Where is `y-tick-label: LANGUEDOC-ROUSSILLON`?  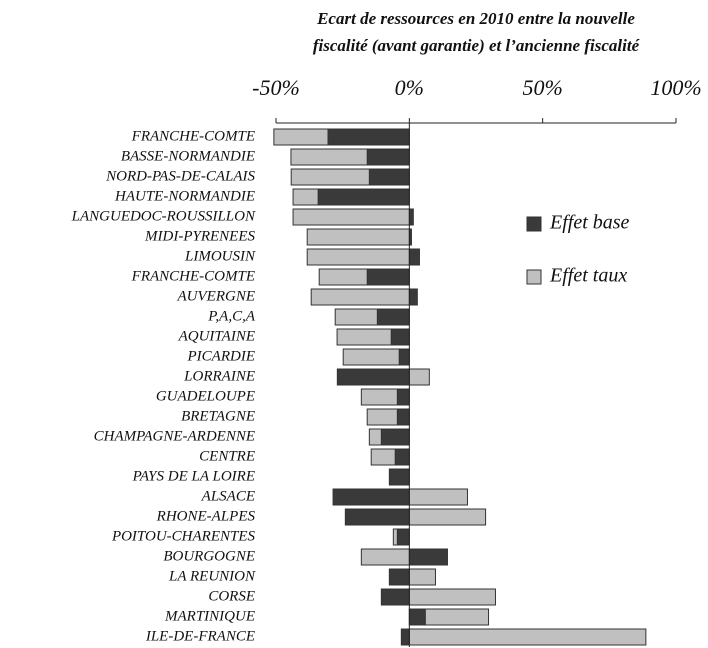
y-tick-label: LANGUEDOC-ROUSSILLON is located at coordinates (163, 216).